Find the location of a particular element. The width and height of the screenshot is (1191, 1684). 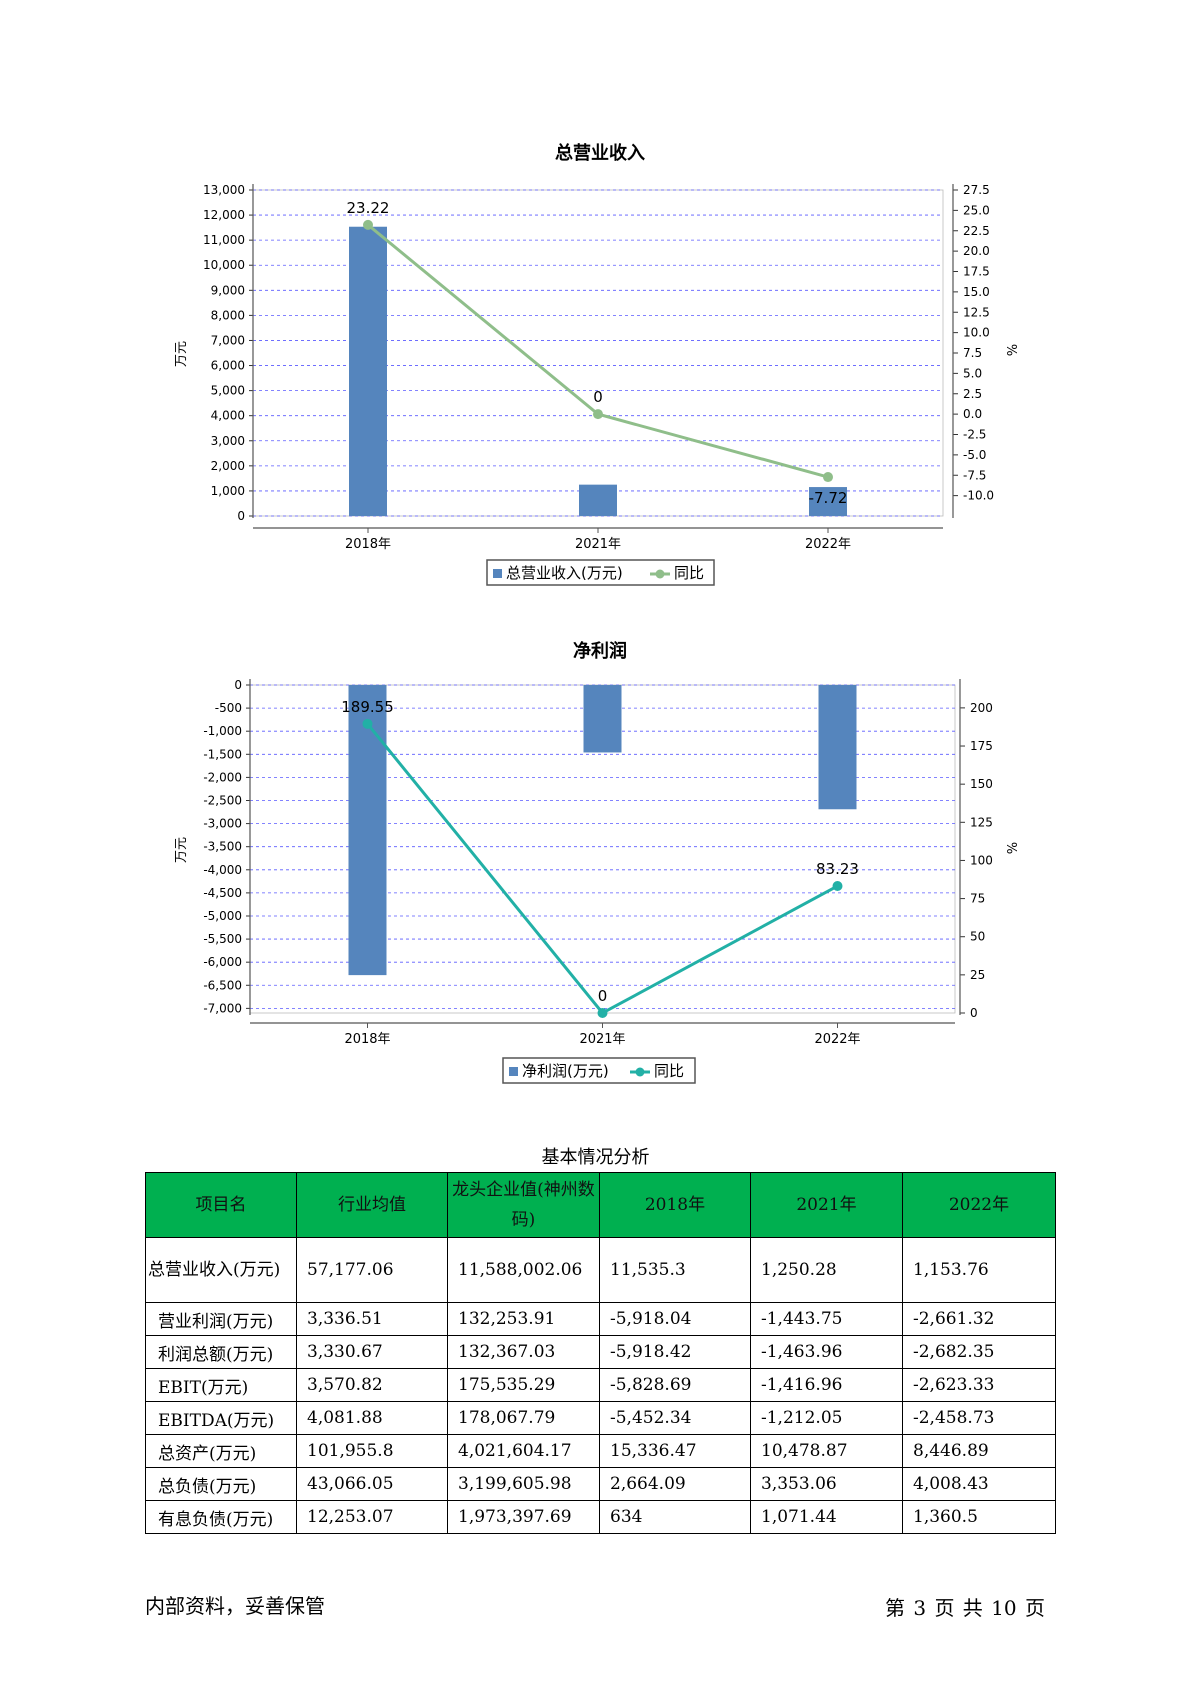

y-right-tick-label: 20.0 is located at coordinates (976, 251).